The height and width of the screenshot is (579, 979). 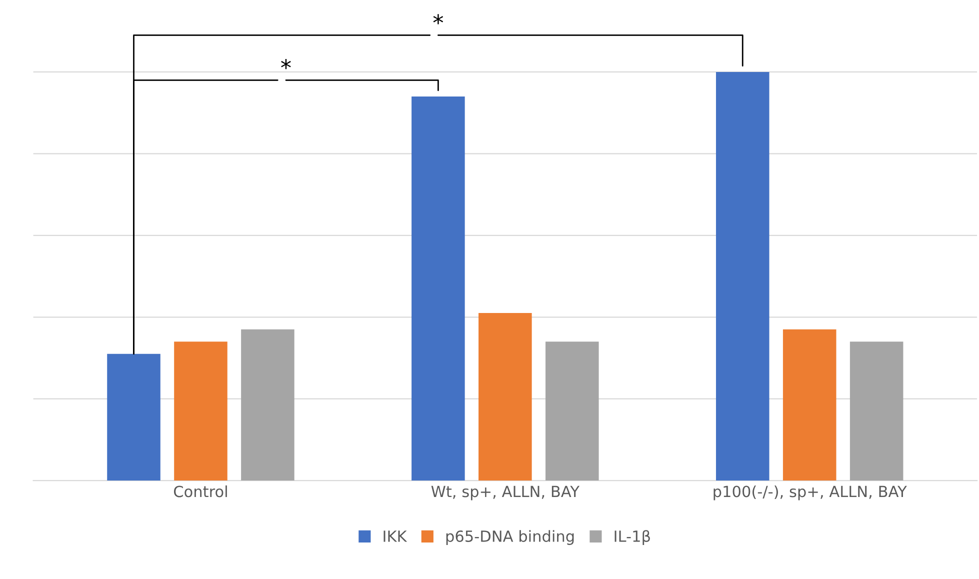 What do you see at coordinates (510, 537) in the screenshot?
I see `legend-label: p65-DNA binding` at bounding box center [510, 537].